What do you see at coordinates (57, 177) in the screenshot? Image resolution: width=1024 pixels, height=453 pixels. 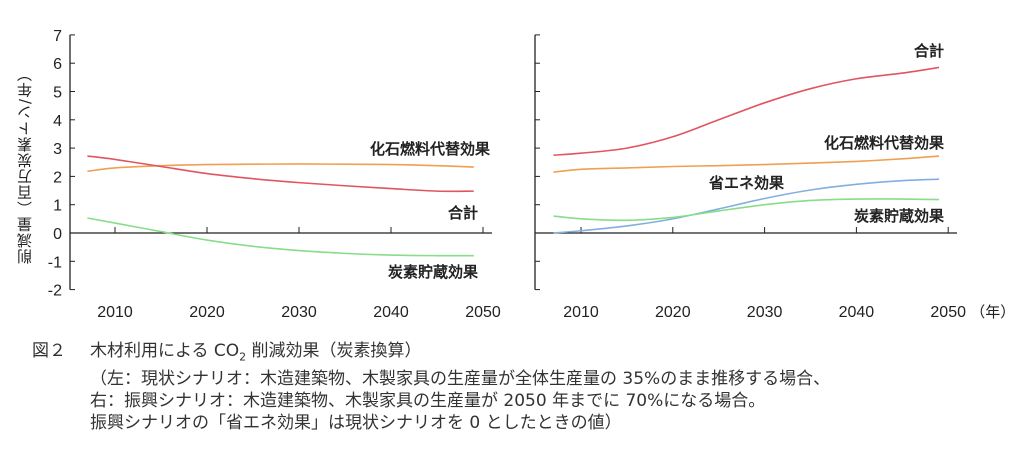 I see `y-tick-label: 2` at bounding box center [57, 177].